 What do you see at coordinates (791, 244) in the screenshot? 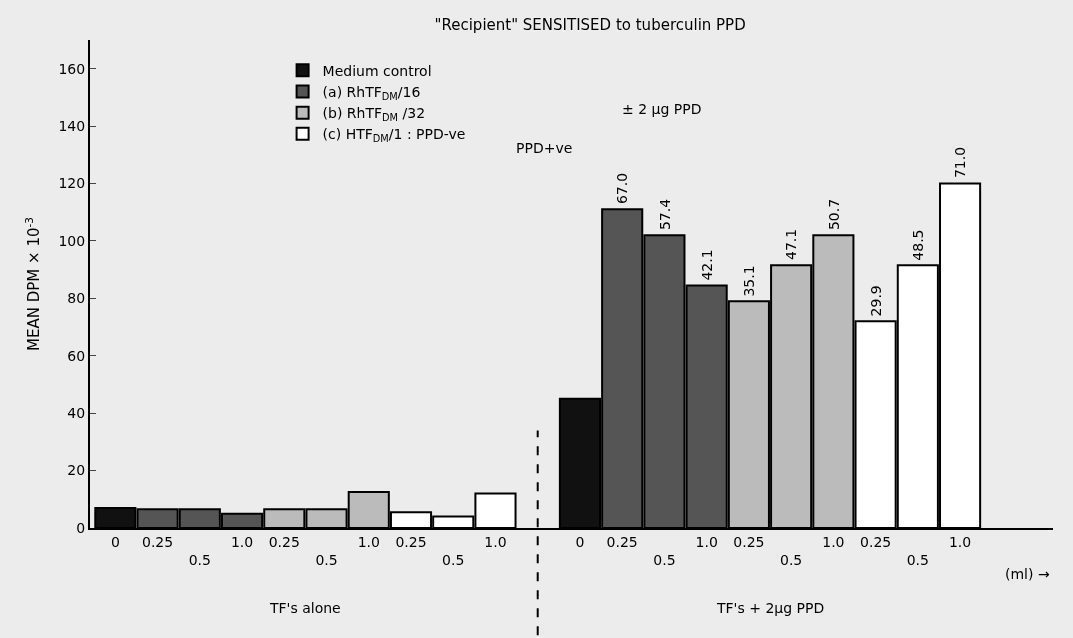
I see `annotation: 47.1` at bounding box center [791, 244].